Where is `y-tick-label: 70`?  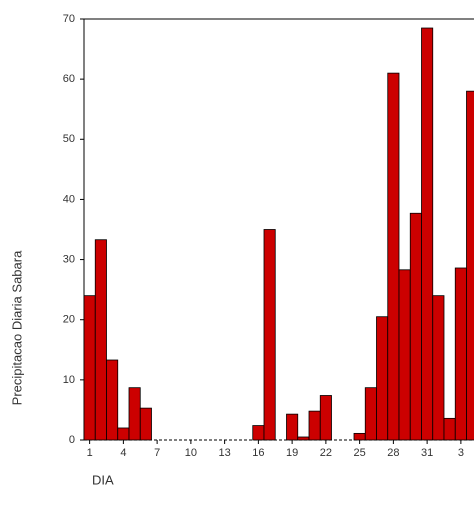
y-tick-label: 70 is located at coordinates (69, 19).